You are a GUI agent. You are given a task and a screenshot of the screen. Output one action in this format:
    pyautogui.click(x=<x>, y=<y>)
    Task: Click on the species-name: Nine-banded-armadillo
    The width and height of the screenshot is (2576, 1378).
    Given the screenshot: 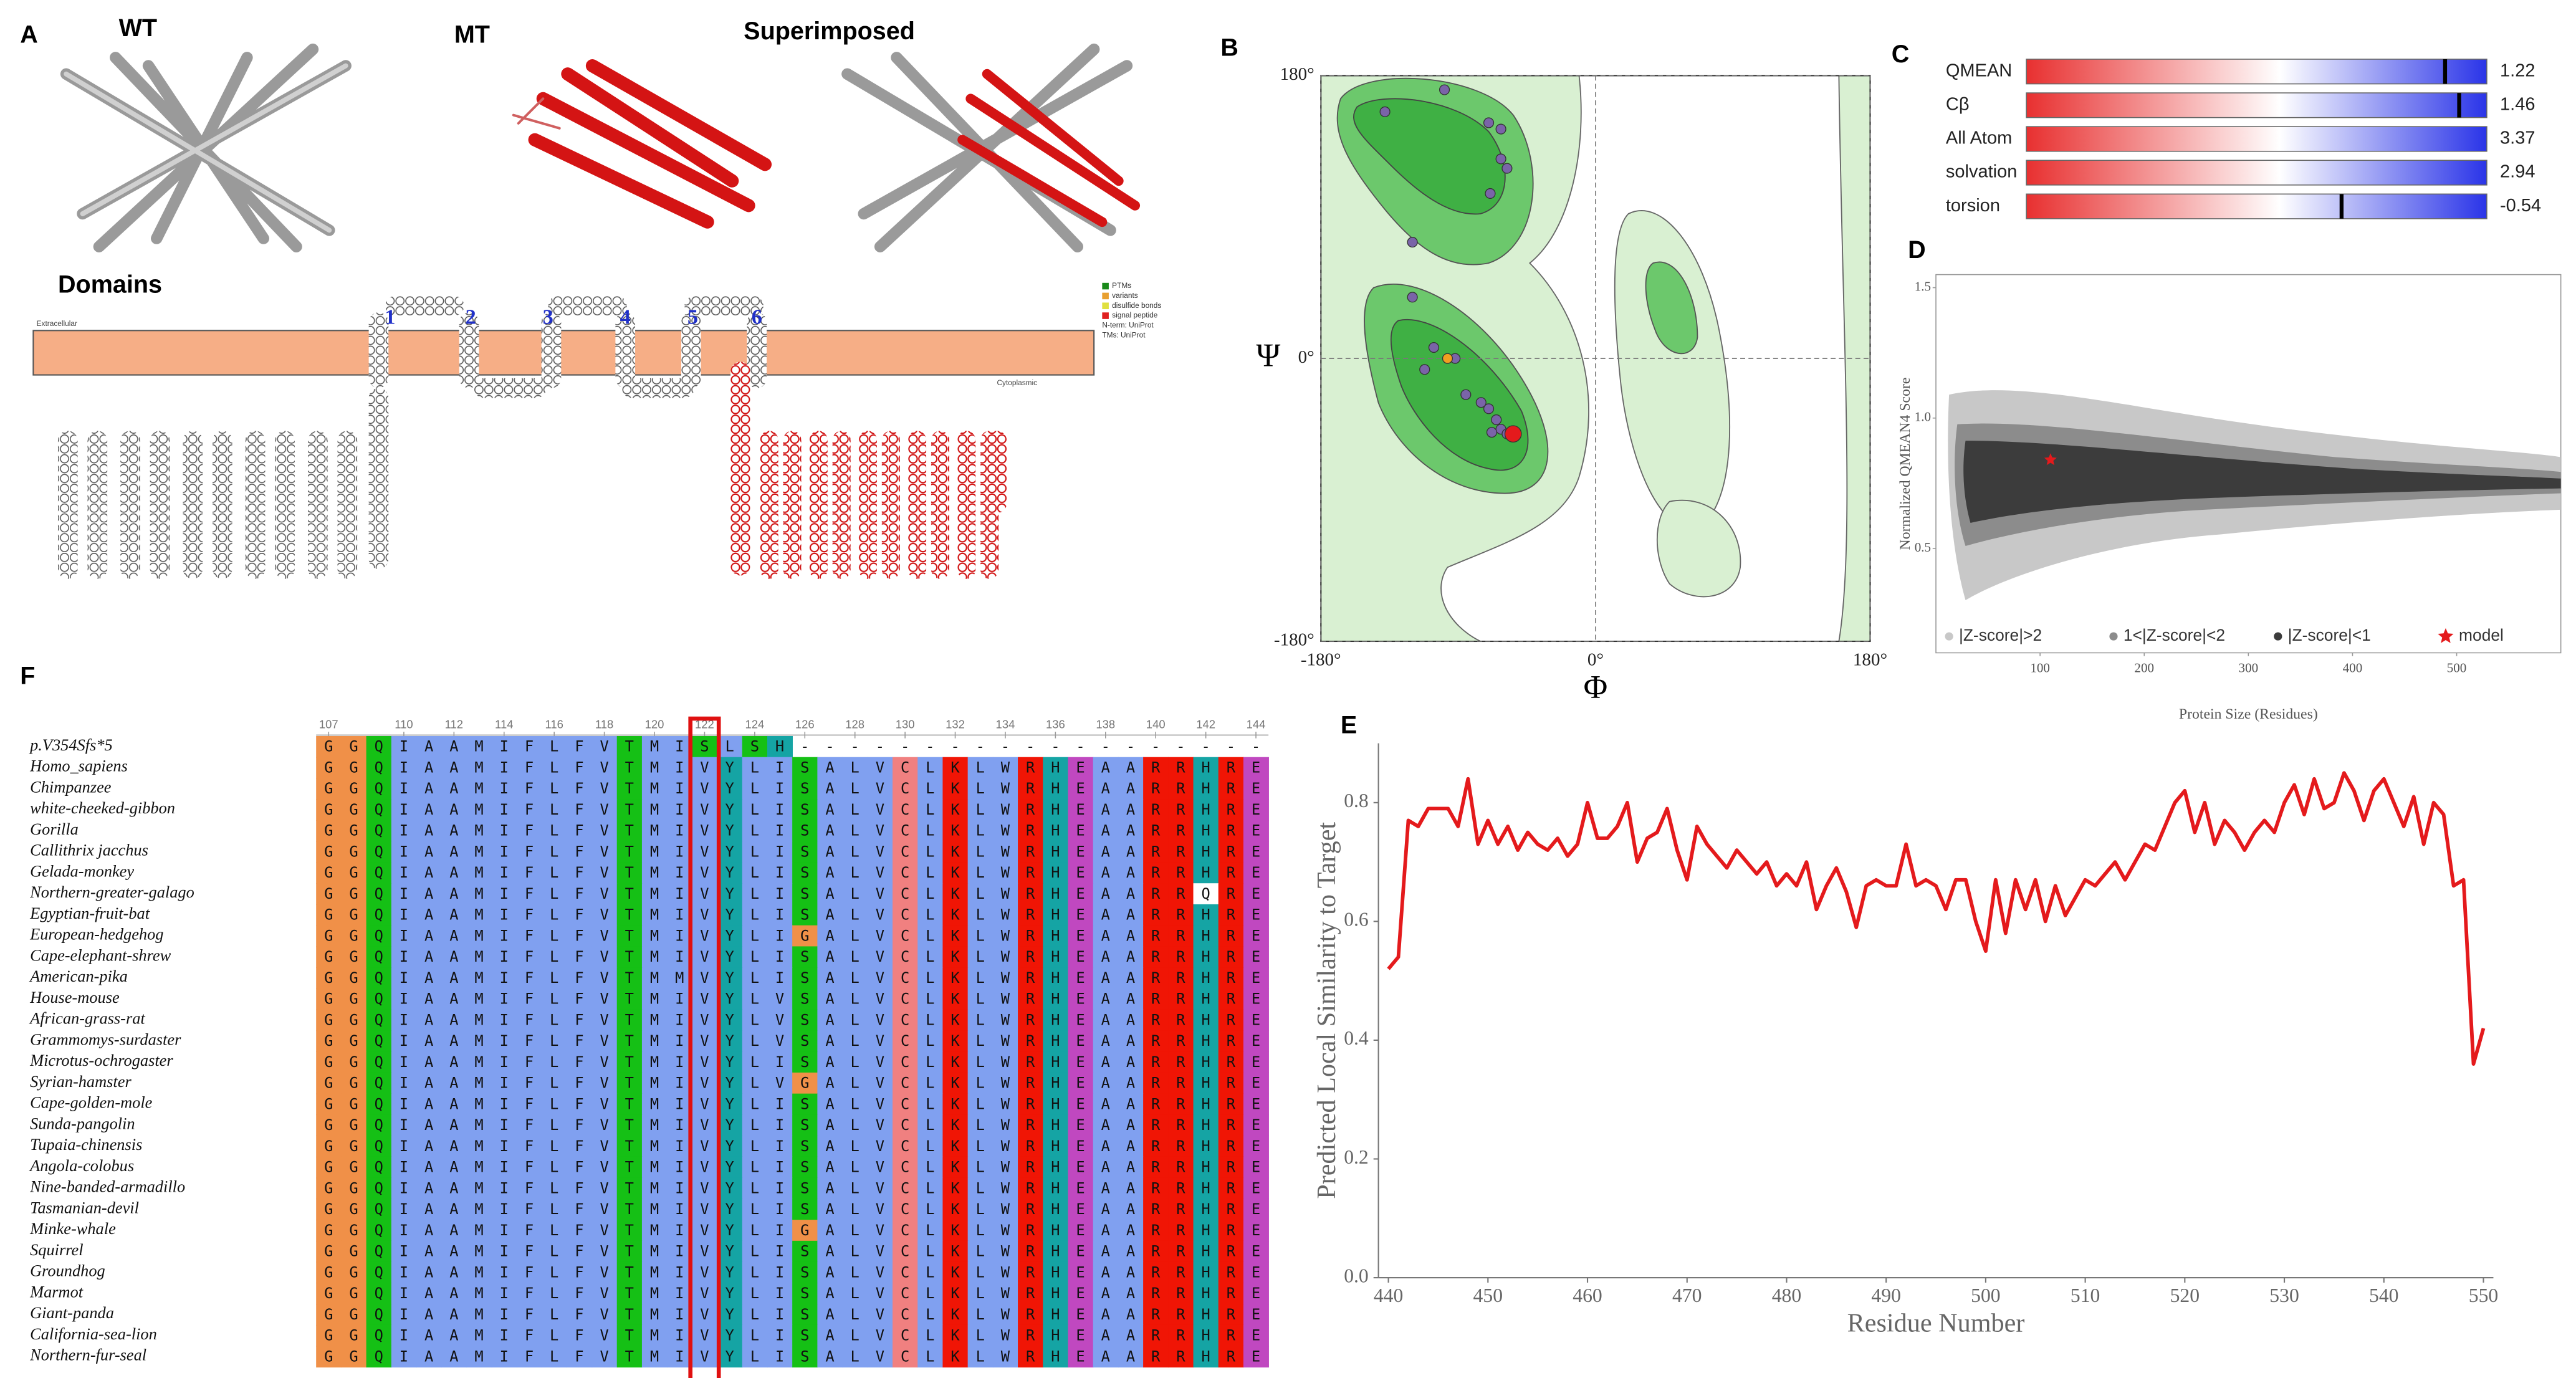 What is the action you would take?
    pyautogui.click(x=107, y=1186)
    